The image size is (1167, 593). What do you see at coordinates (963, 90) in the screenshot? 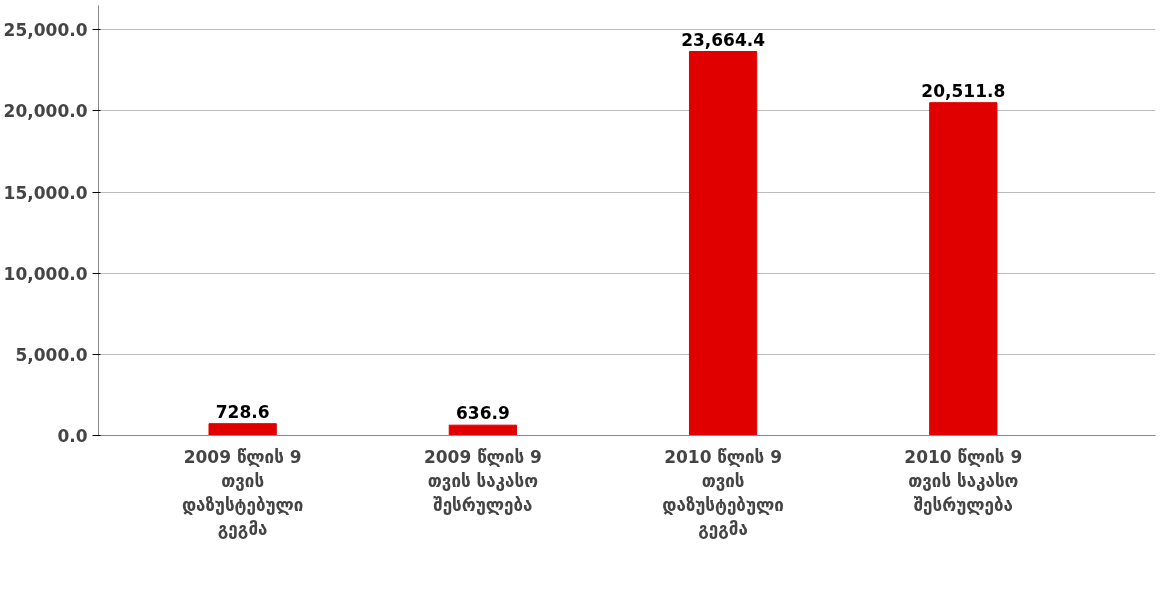
I see `data-label: 20,511.8` at bounding box center [963, 90].